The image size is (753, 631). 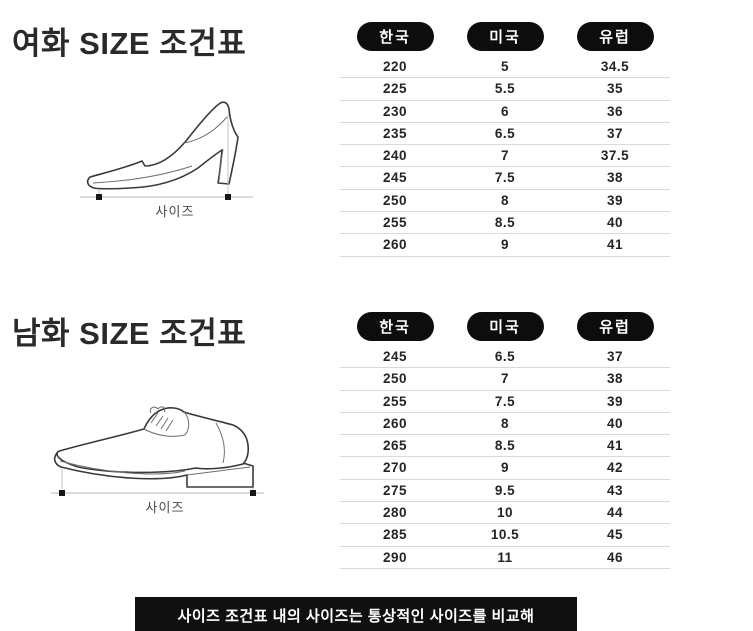 I want to click on dress-shoe-outline, so click(x=153, y=447).